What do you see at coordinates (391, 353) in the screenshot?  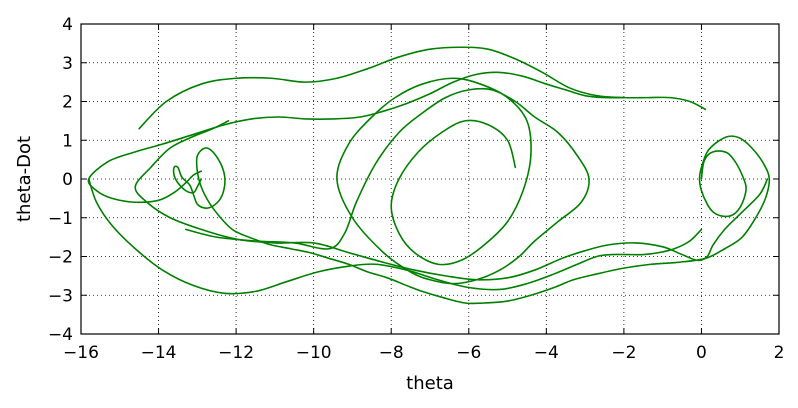 I see `x-tick-label: −8` at bounding box center [391, 353].